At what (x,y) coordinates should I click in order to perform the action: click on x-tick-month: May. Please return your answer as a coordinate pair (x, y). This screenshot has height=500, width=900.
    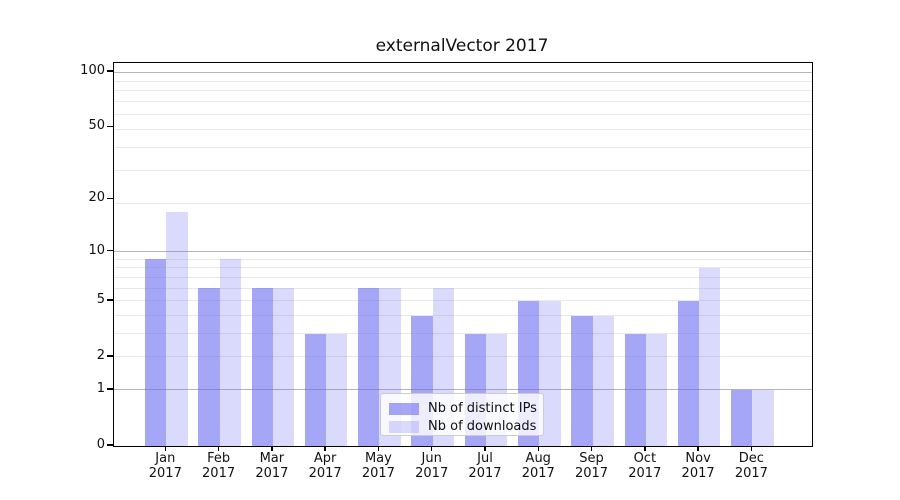
    Looking at the image, I should click on (378, 458).